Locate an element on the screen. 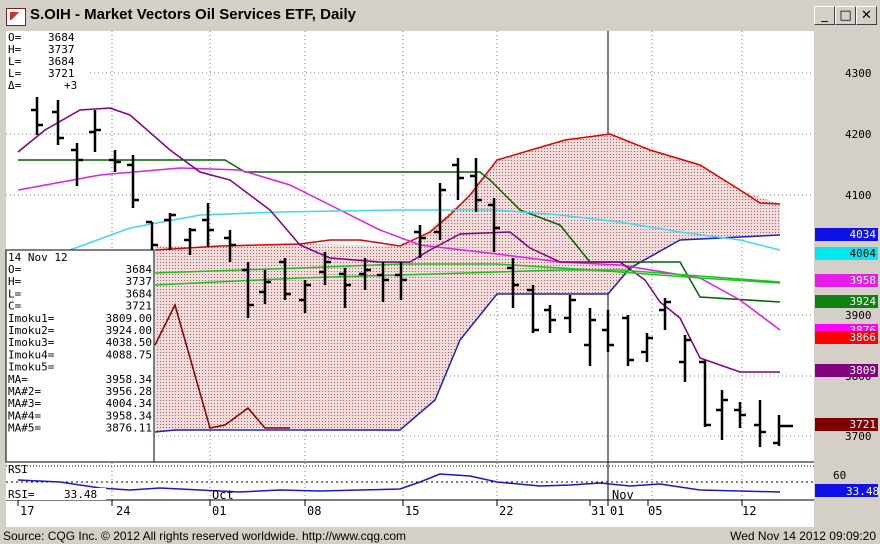 The width and height of the screenshot is (880, 544). data-box-value: 3737 is located at coordinates (139, 281).